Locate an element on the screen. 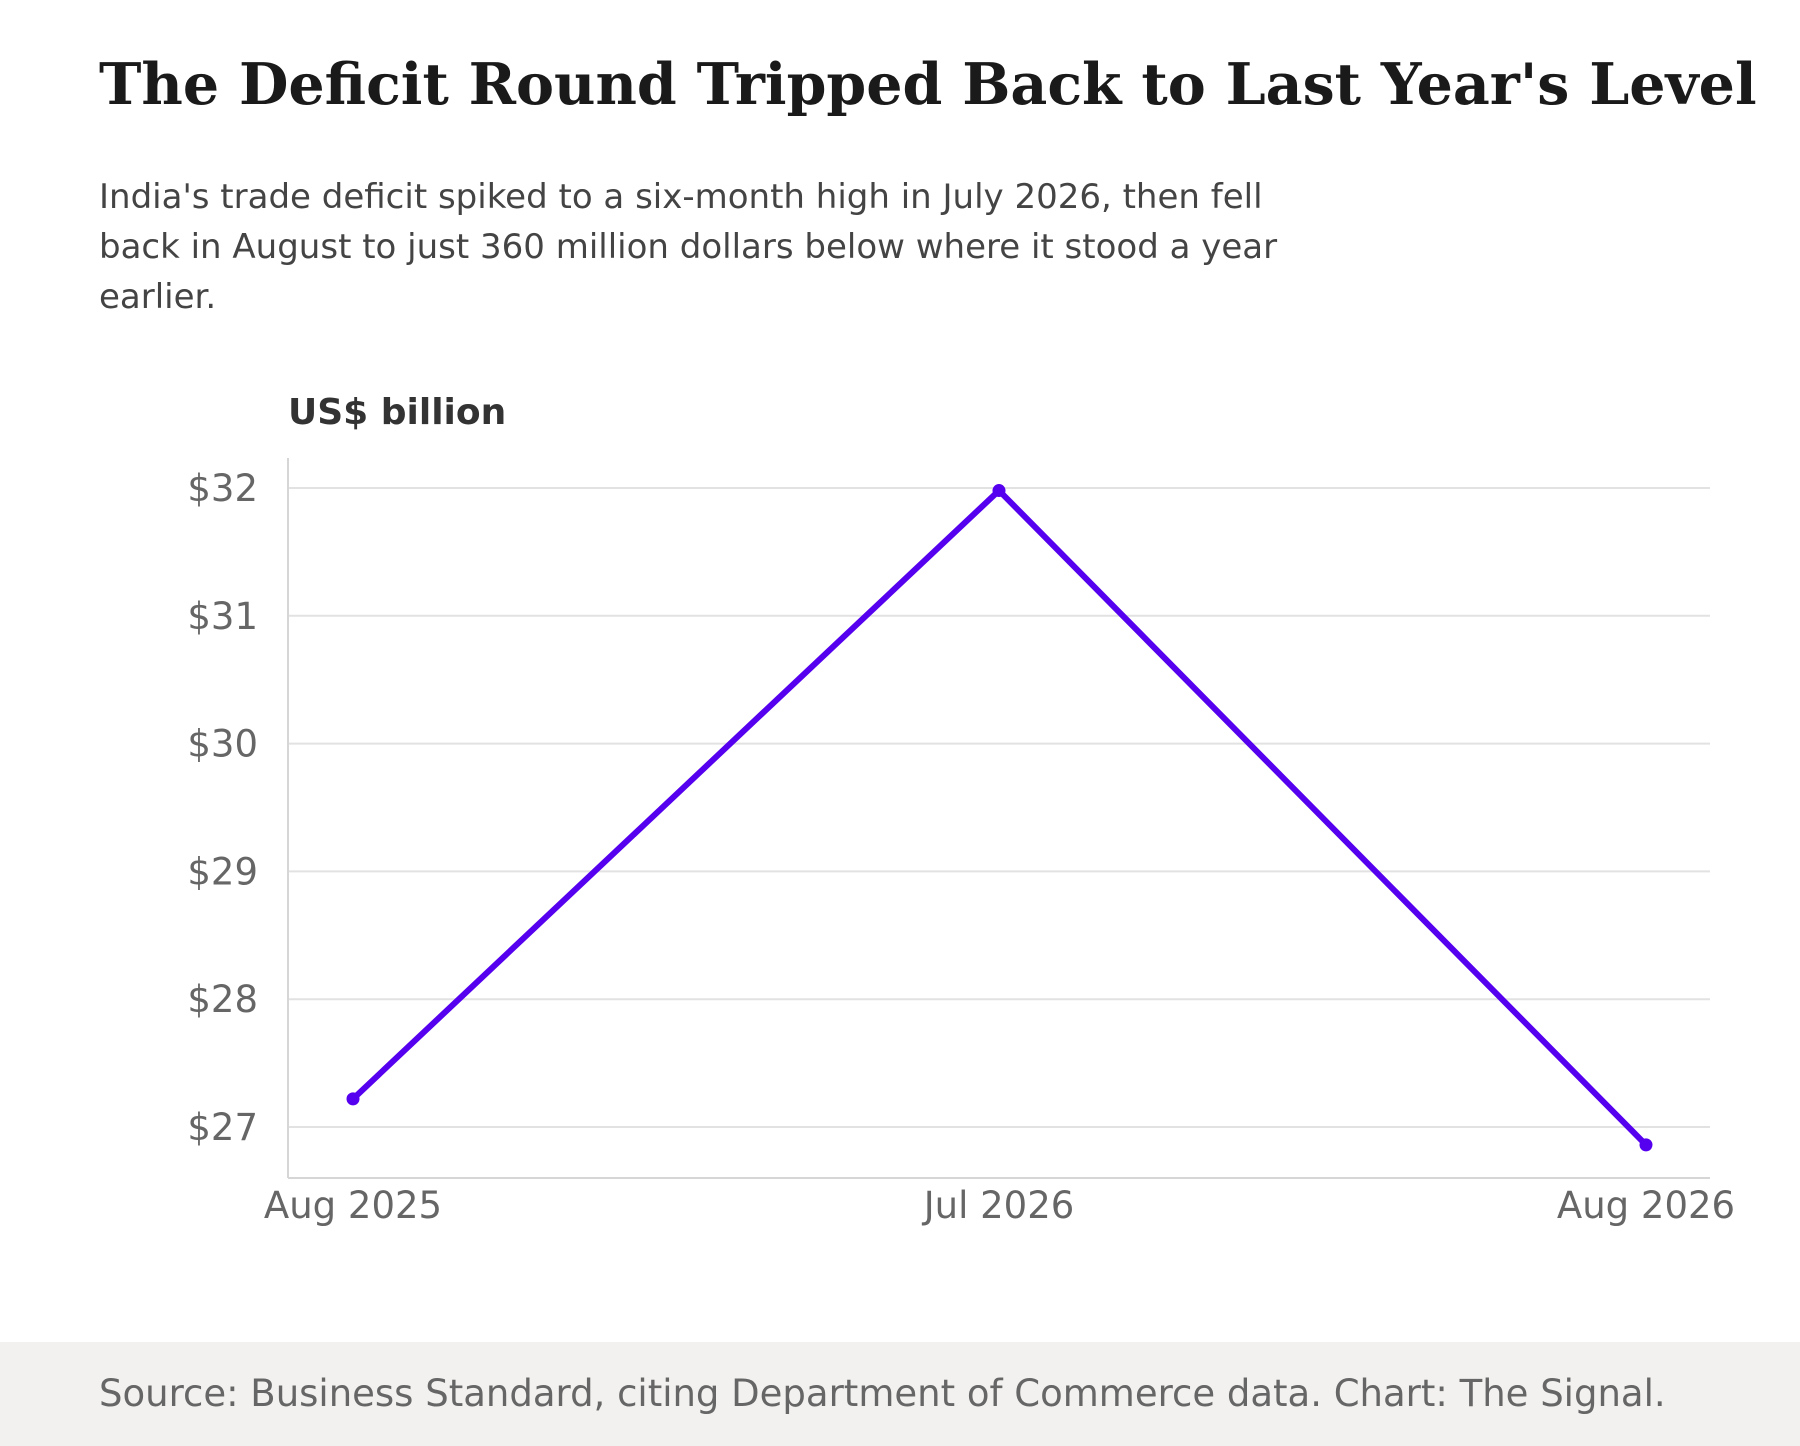  y-tick-label: $29 is located at coordinates (222, 871).